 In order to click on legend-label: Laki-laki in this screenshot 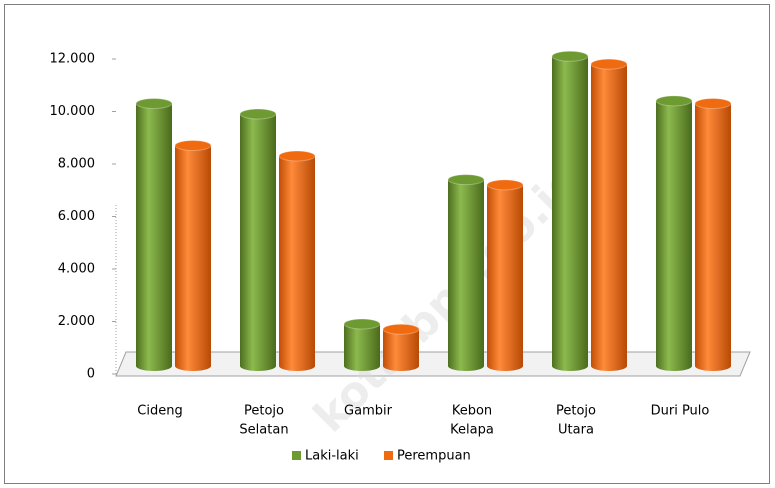, I will do `click(332, 456)`.